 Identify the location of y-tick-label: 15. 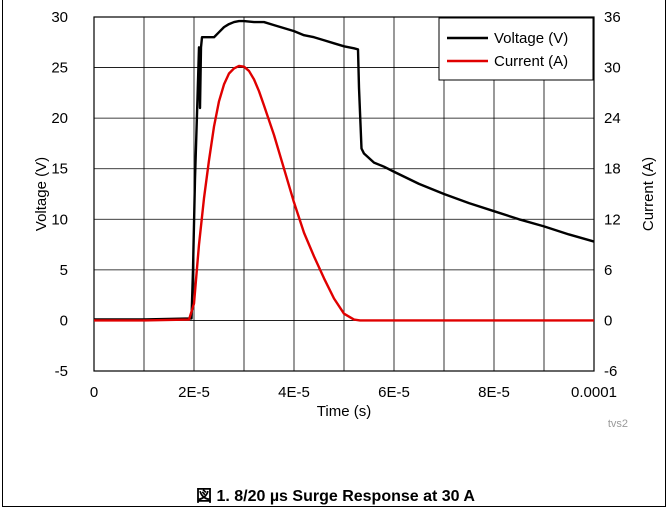
(59, 169).